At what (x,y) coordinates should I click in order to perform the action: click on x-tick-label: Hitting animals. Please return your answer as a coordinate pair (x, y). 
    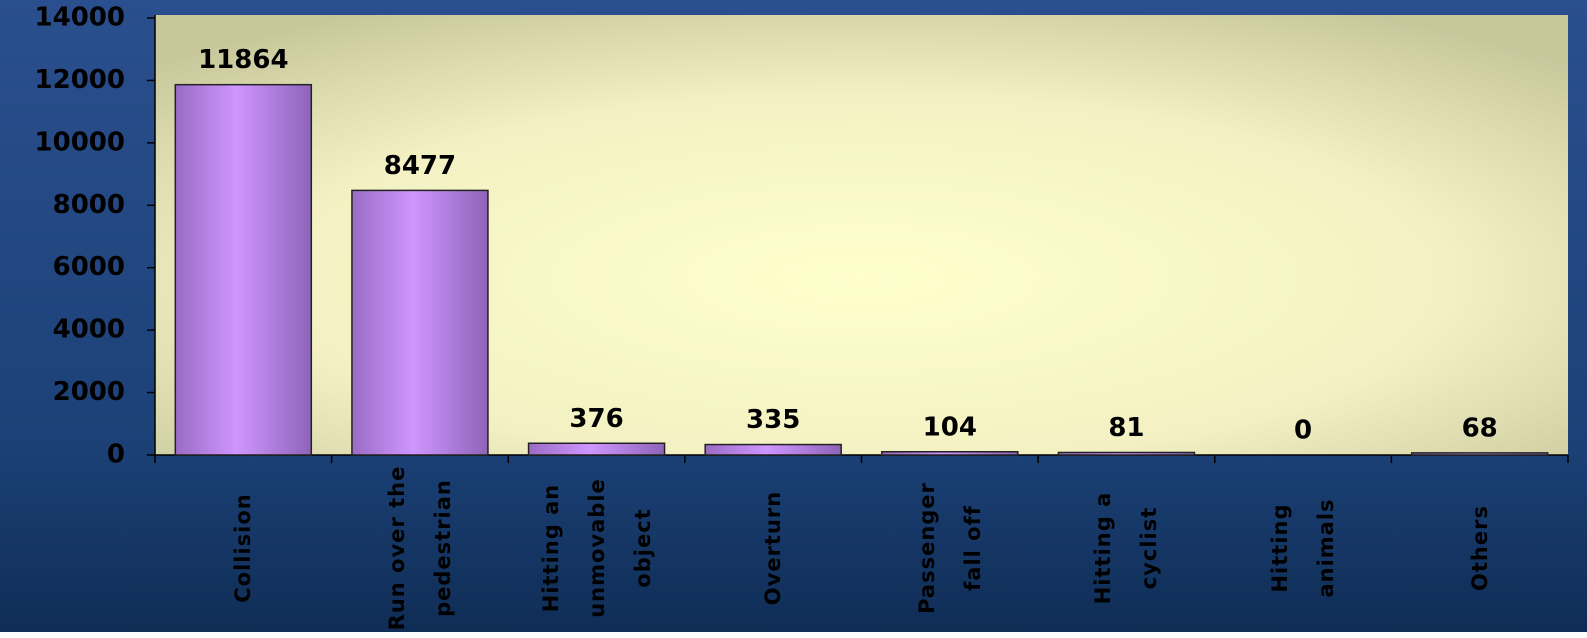
    Looking at the image, I should click on (1303, 548).